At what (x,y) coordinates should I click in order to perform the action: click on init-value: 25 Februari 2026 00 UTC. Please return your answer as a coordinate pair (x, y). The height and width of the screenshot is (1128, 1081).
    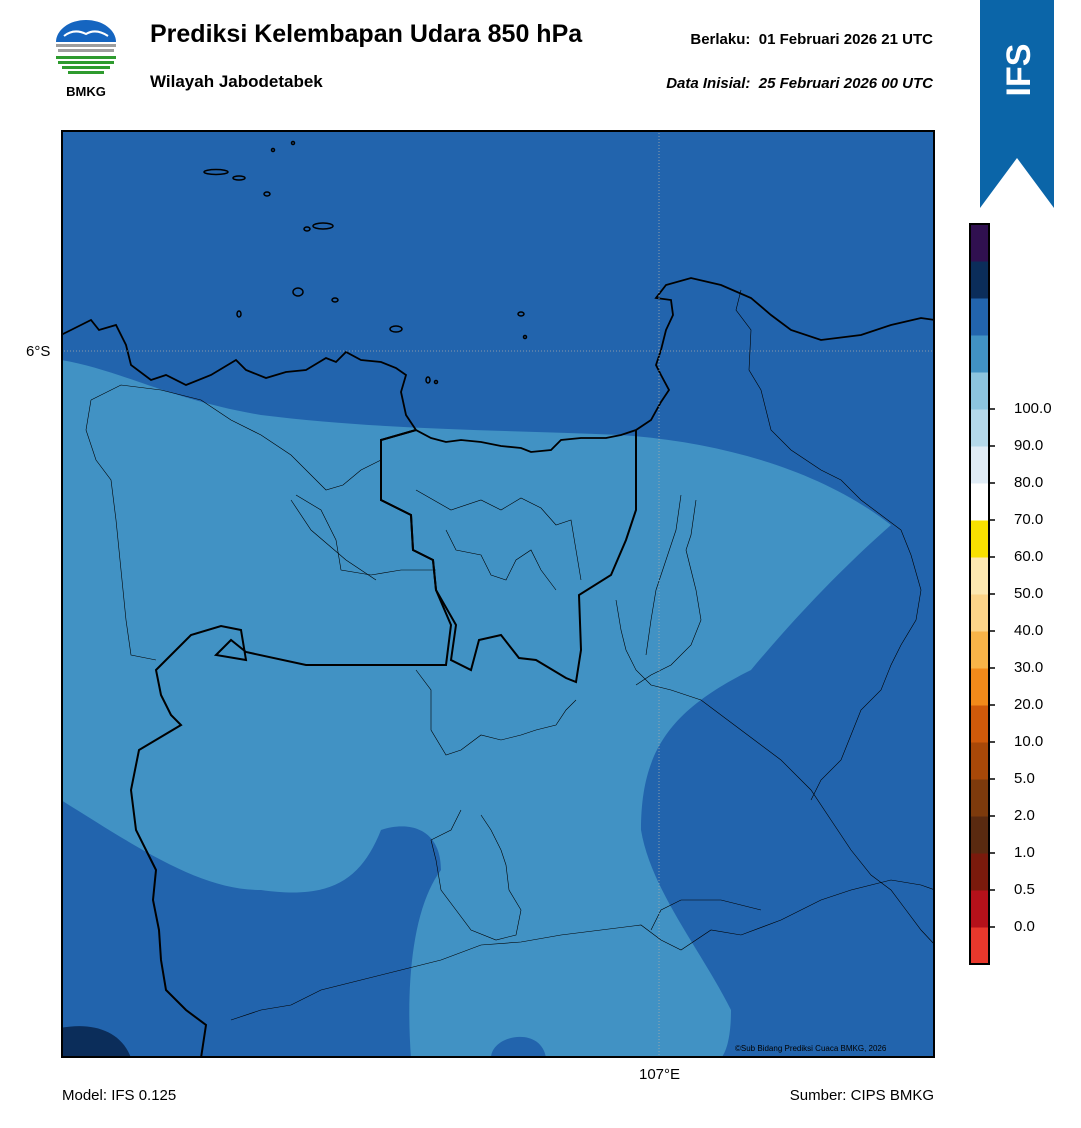
    Looking at the image, I should click on (845, 83).